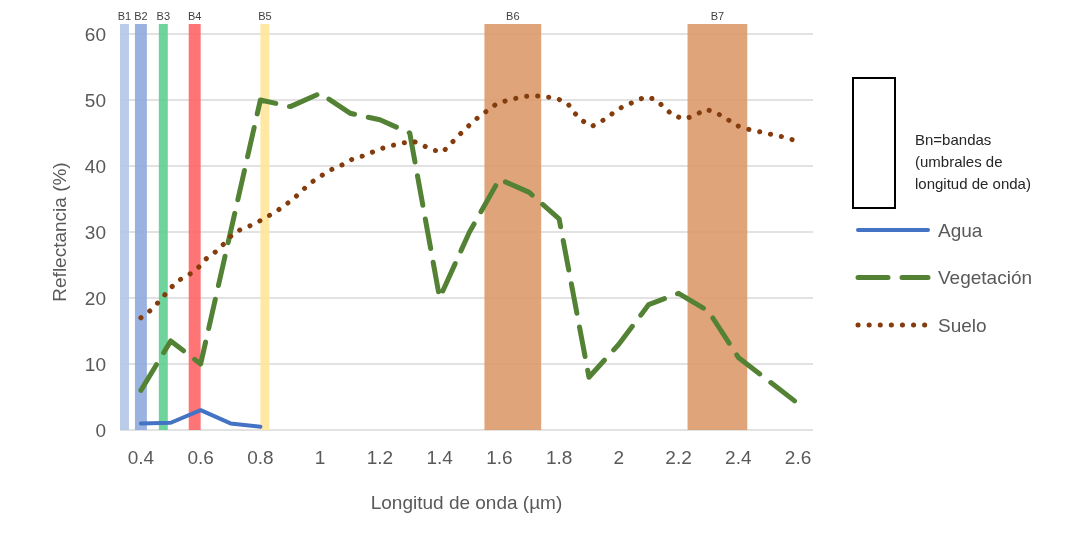 Image resolution: width=1073 pixels, height=550 pixels. I want to click on x-tick-label: 1.8, so click(559, 457).